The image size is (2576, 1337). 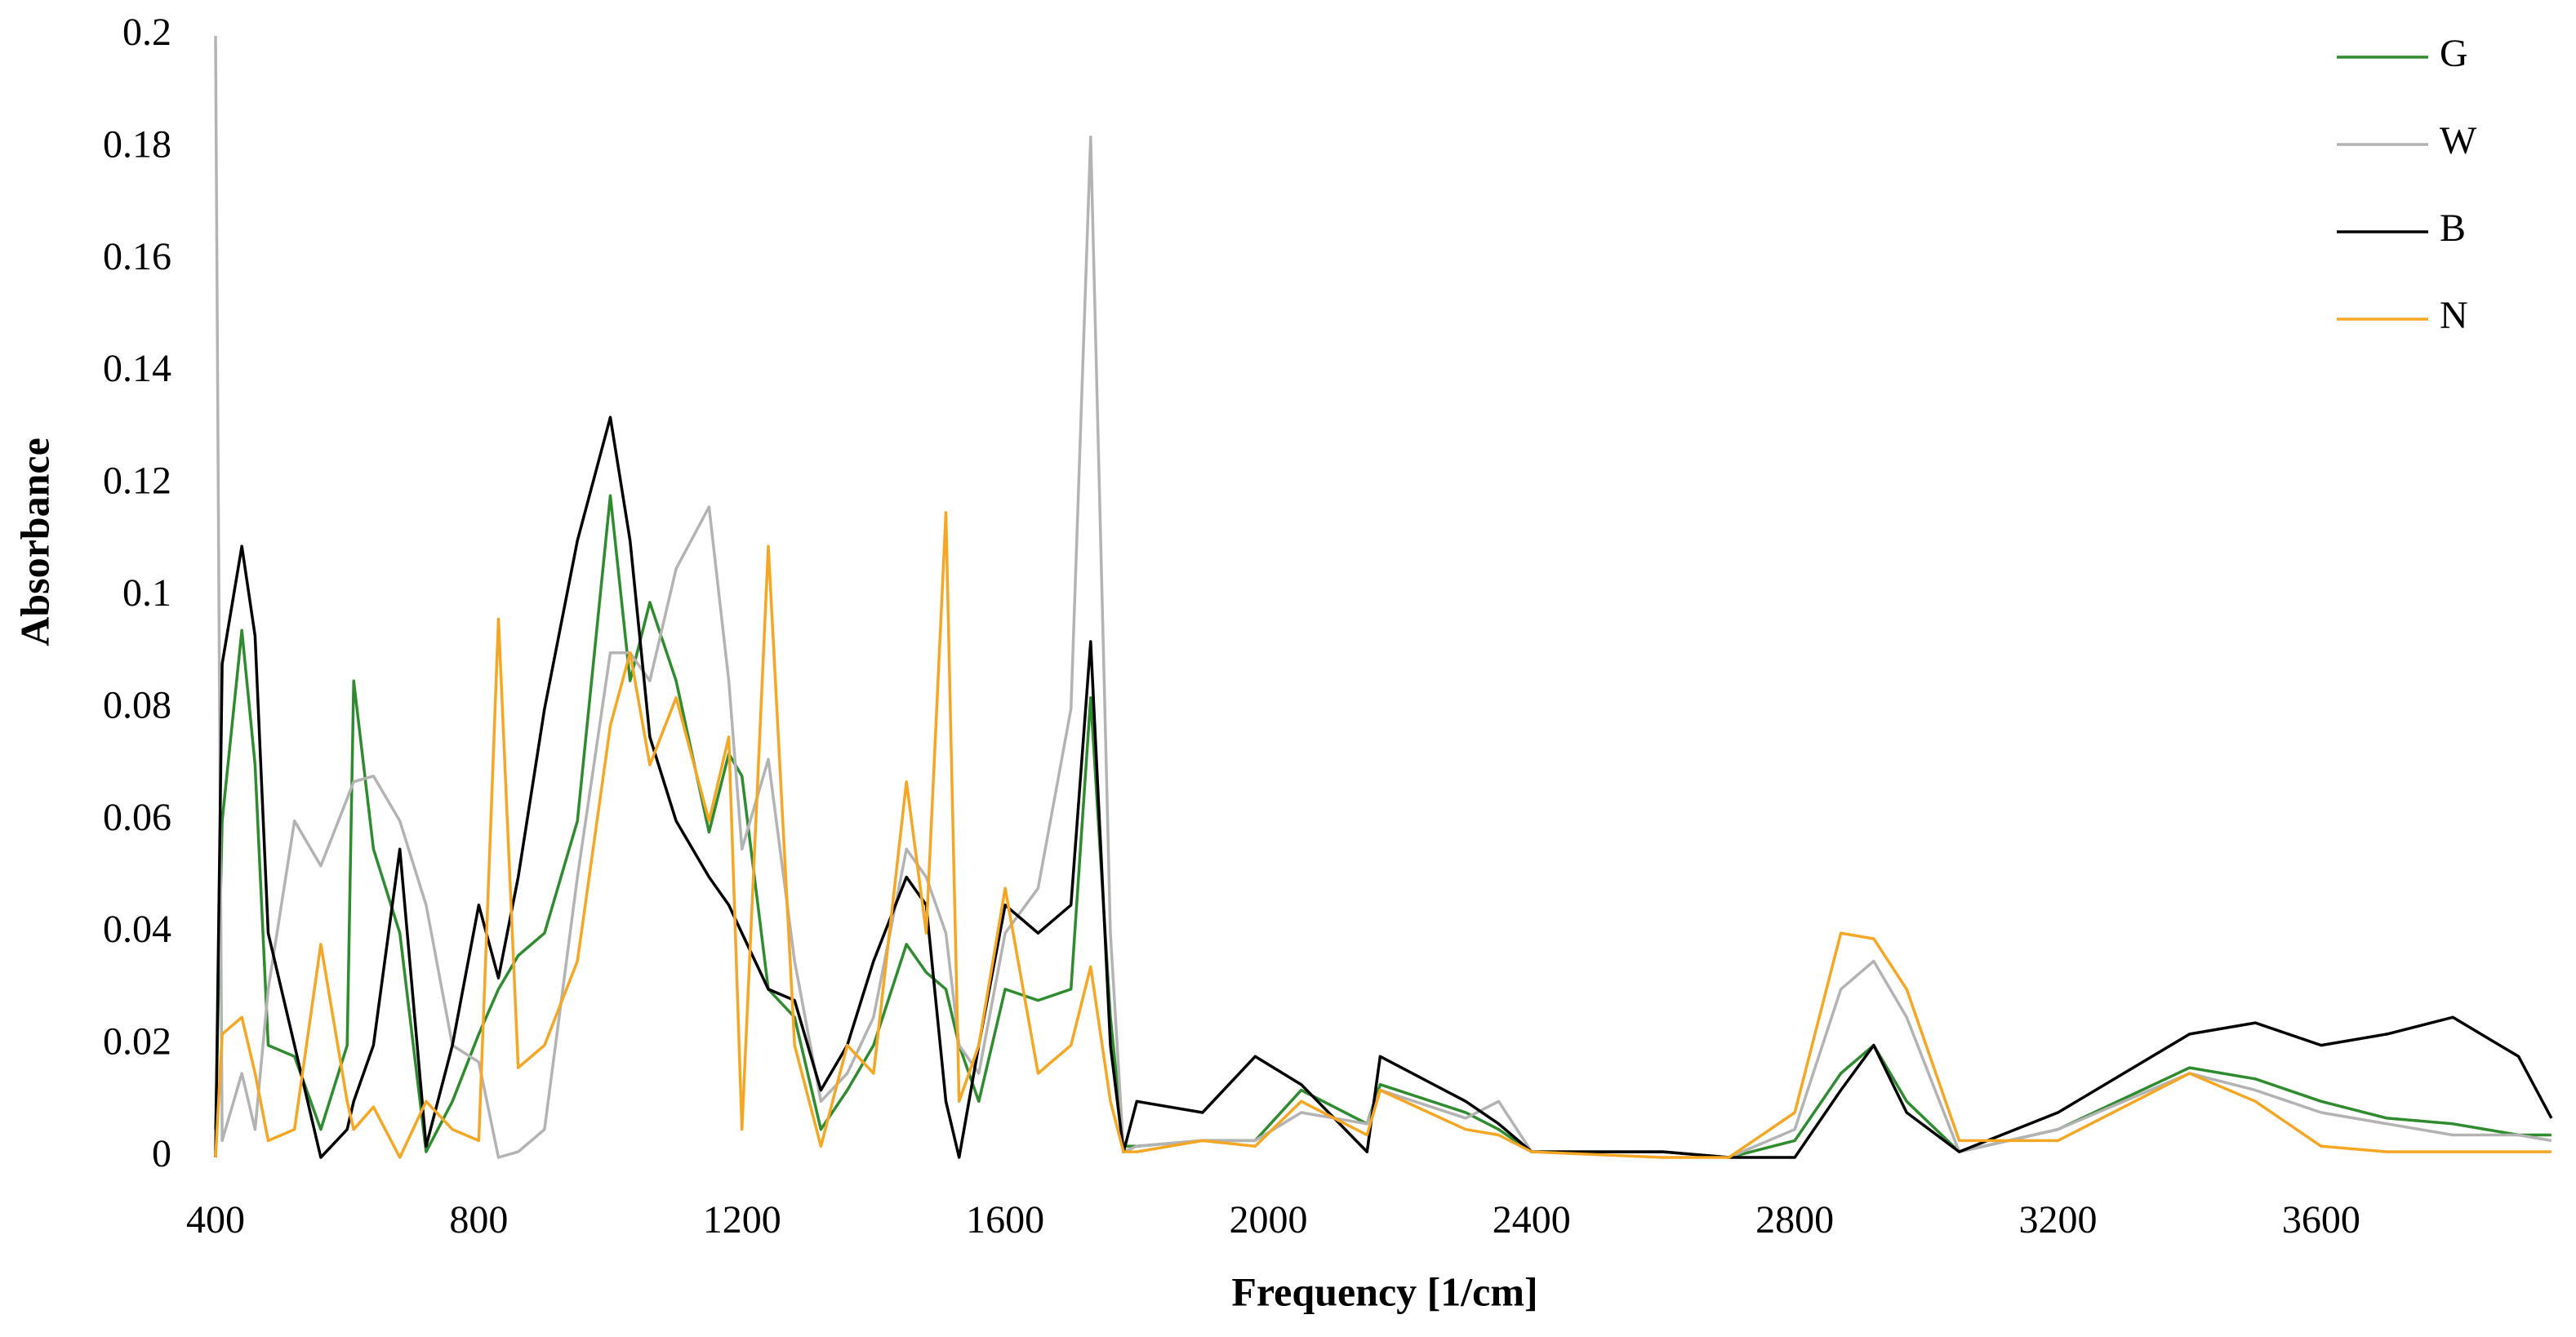 What do you see at coordinates (2454, 315) in the screenshot?
I see `legend-label: N` at bounding box center [2454, 315].